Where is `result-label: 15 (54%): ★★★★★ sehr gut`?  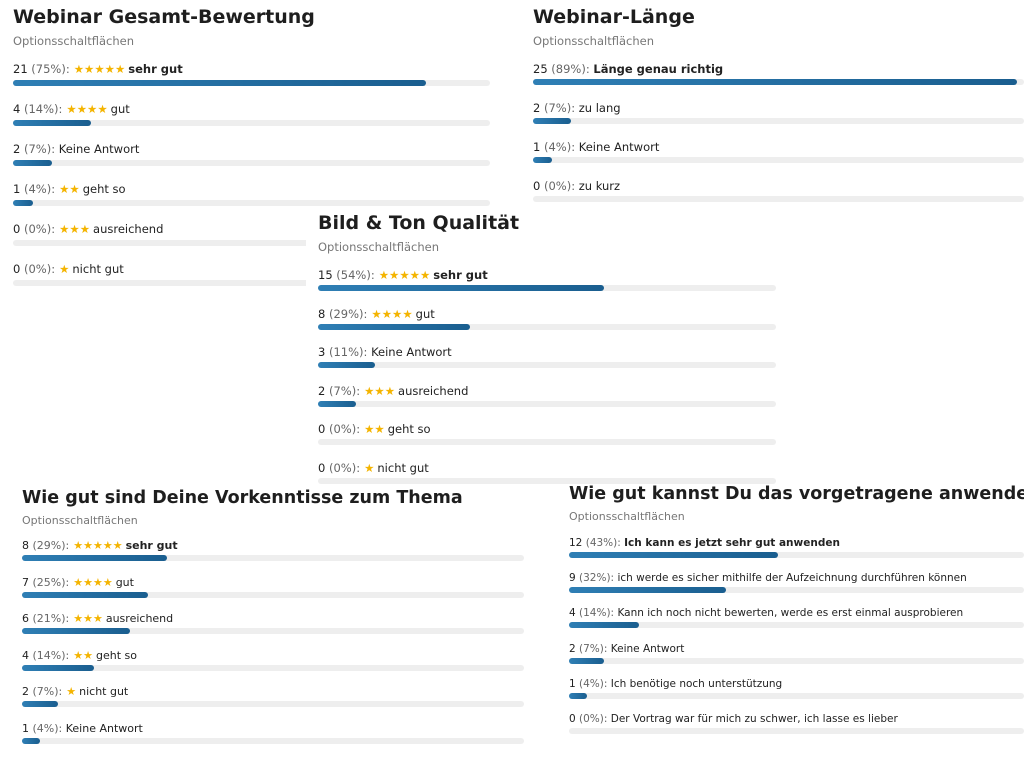 result-label: 15 (54%): ★★★★★ sehr gut is located at coordinates (553, 275).